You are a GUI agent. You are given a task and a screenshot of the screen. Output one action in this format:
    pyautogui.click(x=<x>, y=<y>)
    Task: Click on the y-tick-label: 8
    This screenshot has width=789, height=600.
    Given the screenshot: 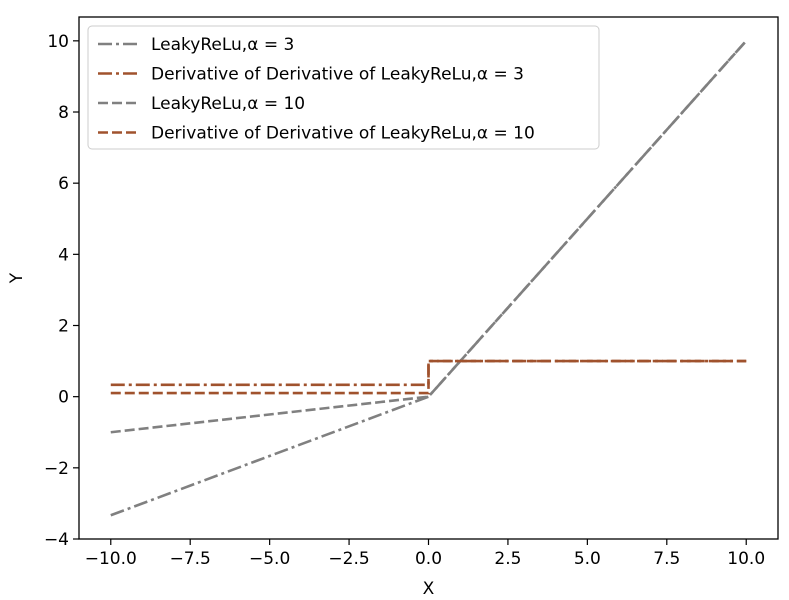 What is the action you would take?
    pyautogui.click(x=63, y=113)
    